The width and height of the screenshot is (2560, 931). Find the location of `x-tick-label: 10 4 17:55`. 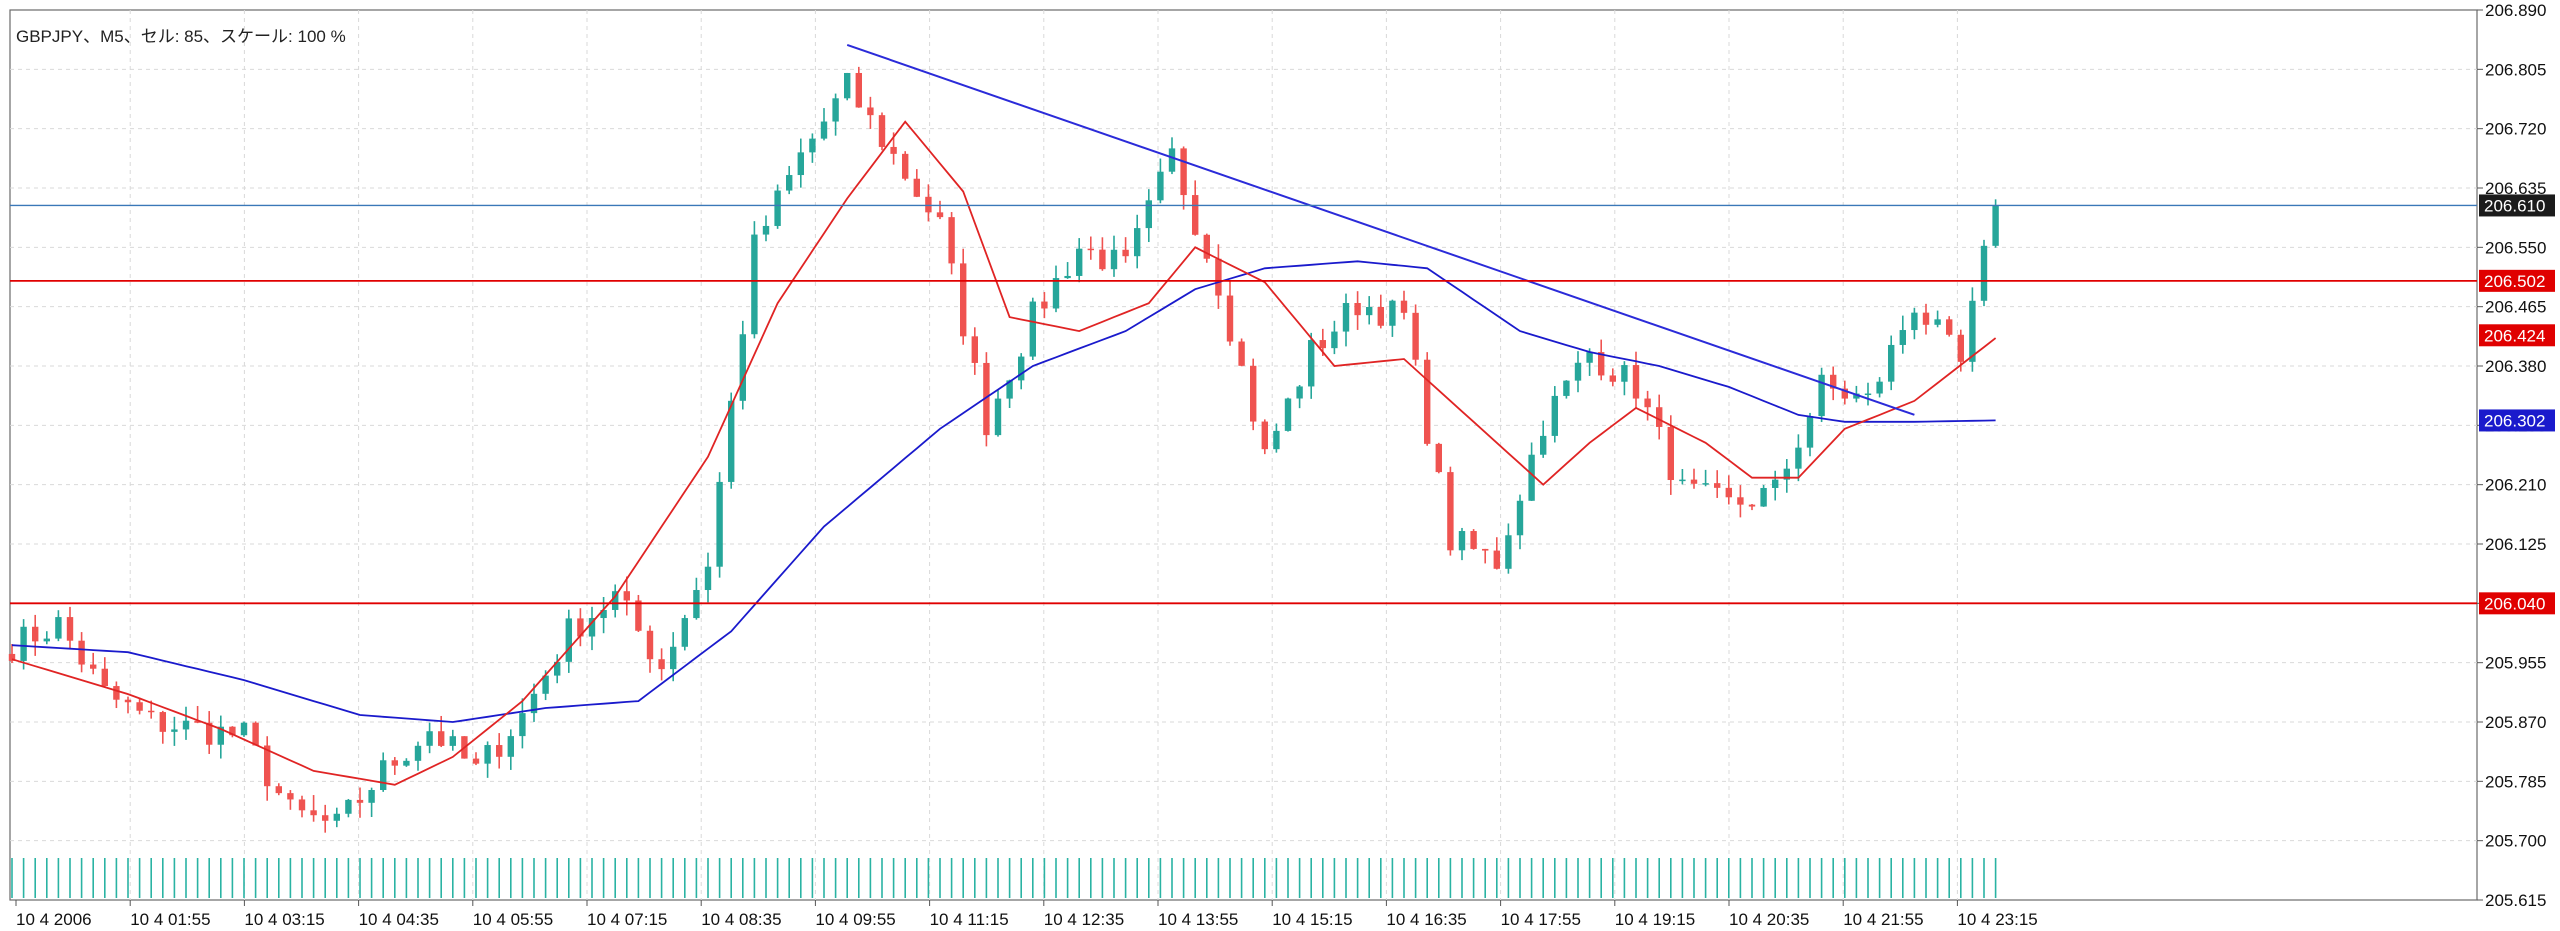

x-tick-label: 10 4 17:55 is located at coordinates (1541, 919).